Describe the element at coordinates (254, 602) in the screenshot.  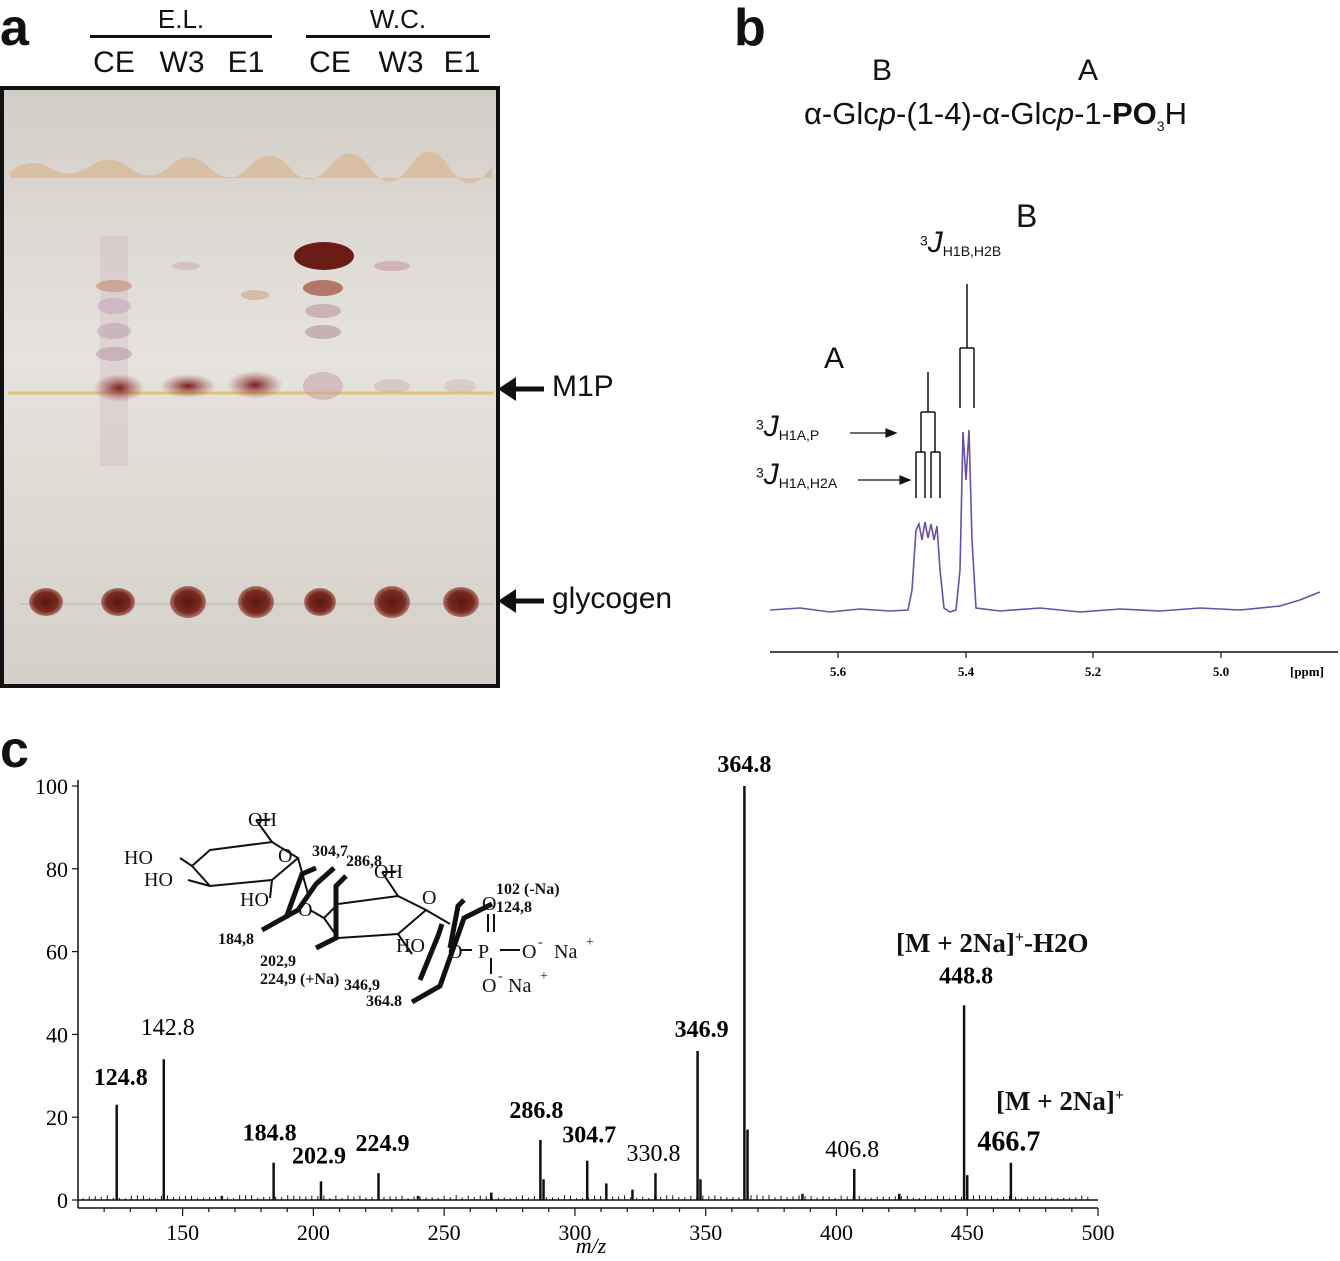
I see `origin-spots` at that location.